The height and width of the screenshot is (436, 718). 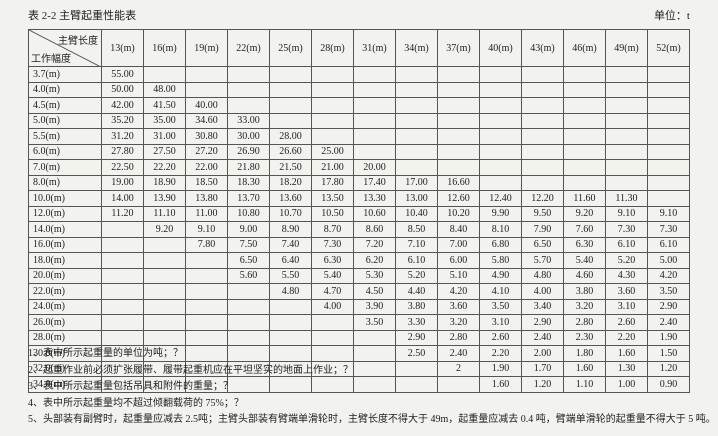 I want to click on cell: 27.50, so click(x=164, y=151).